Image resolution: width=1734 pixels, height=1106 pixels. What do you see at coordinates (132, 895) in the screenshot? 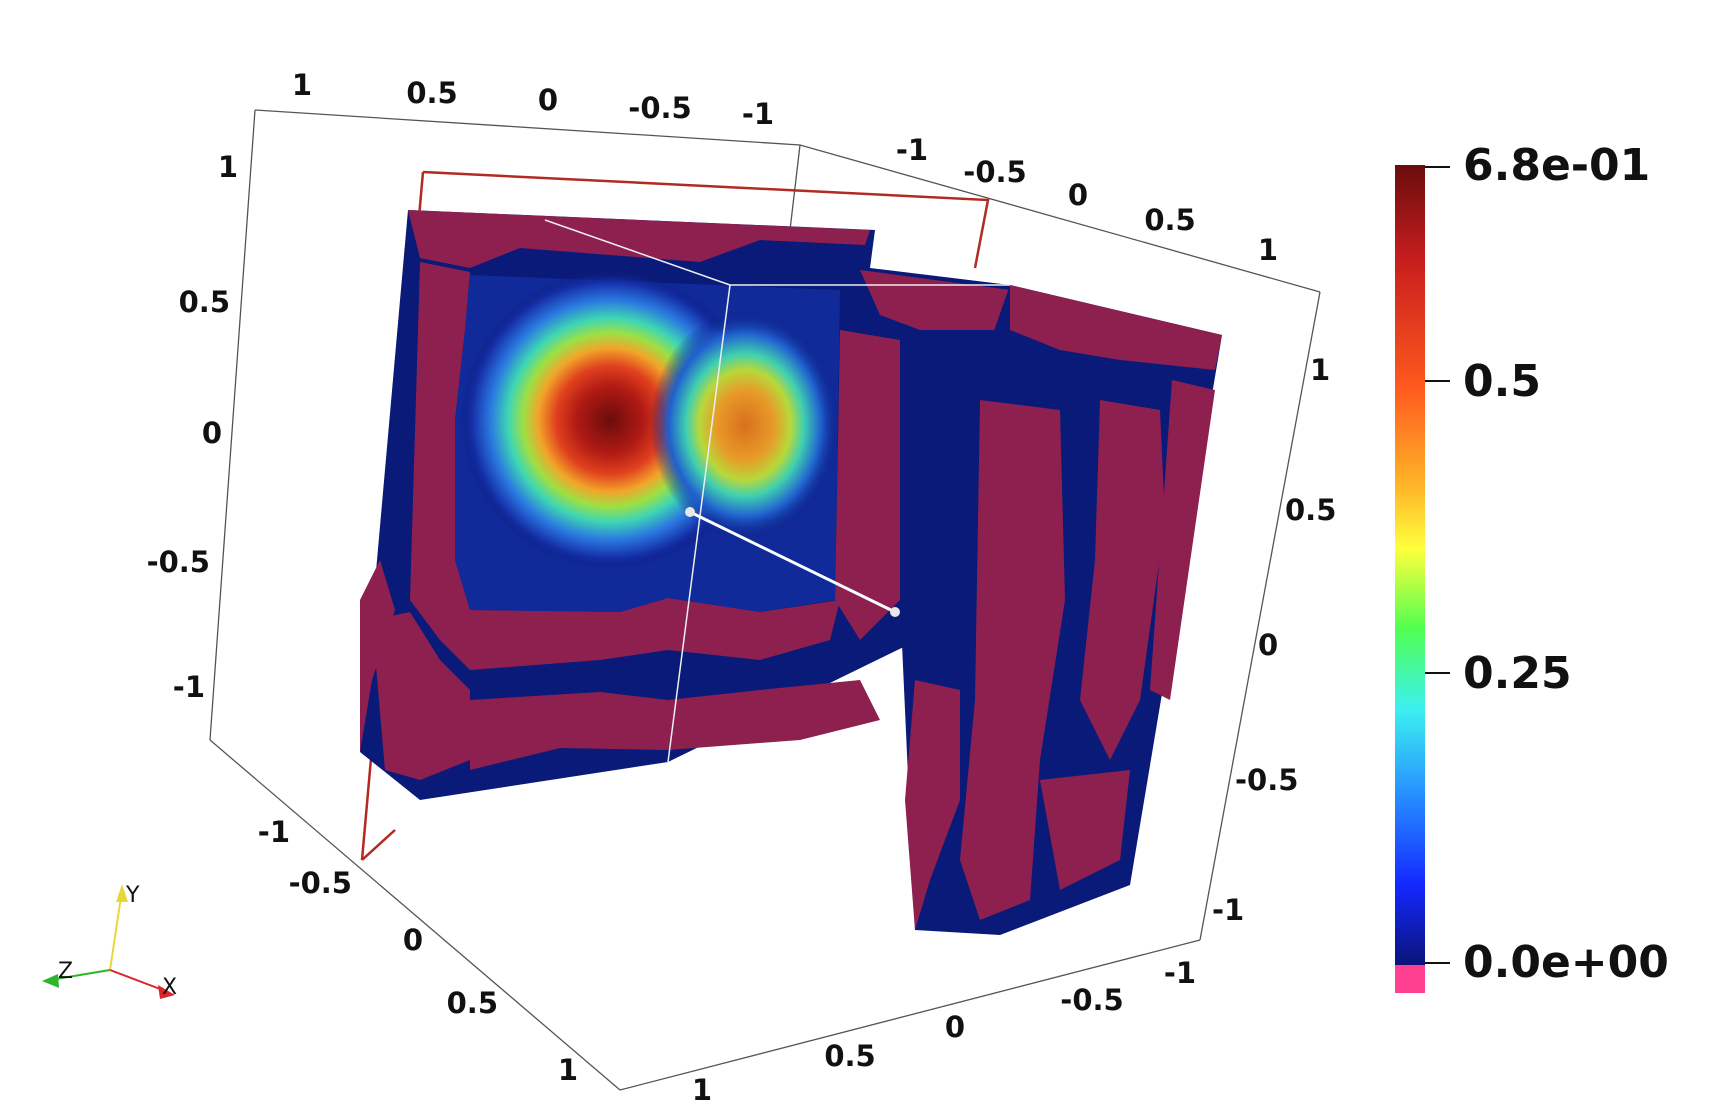
I see `orientation-y-label: Y` at bounding box center [132, 895].